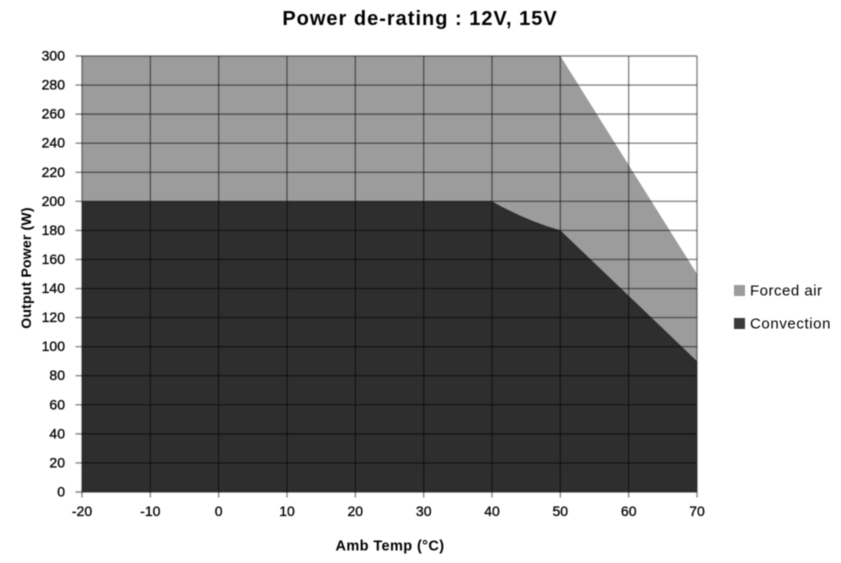  I want to click on svg-text: -10, so click(150, 511).